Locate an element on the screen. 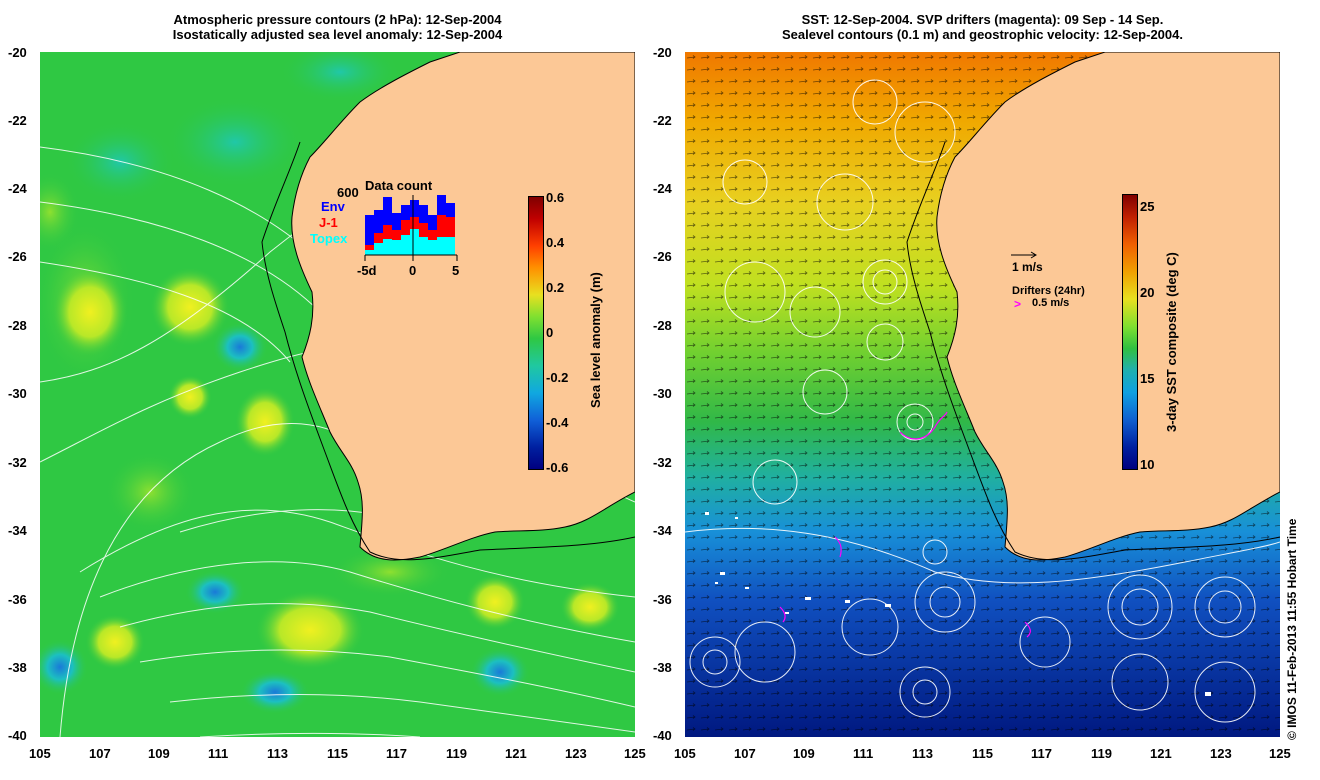  velocity-key-label: 1 m/s is located at coordinates (1027, 267).